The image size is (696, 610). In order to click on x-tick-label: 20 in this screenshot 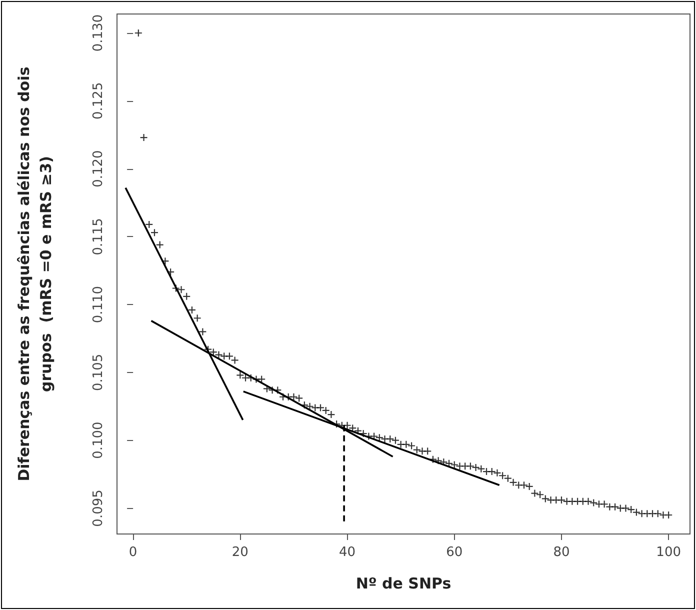, I will do `click(240, 552)`.